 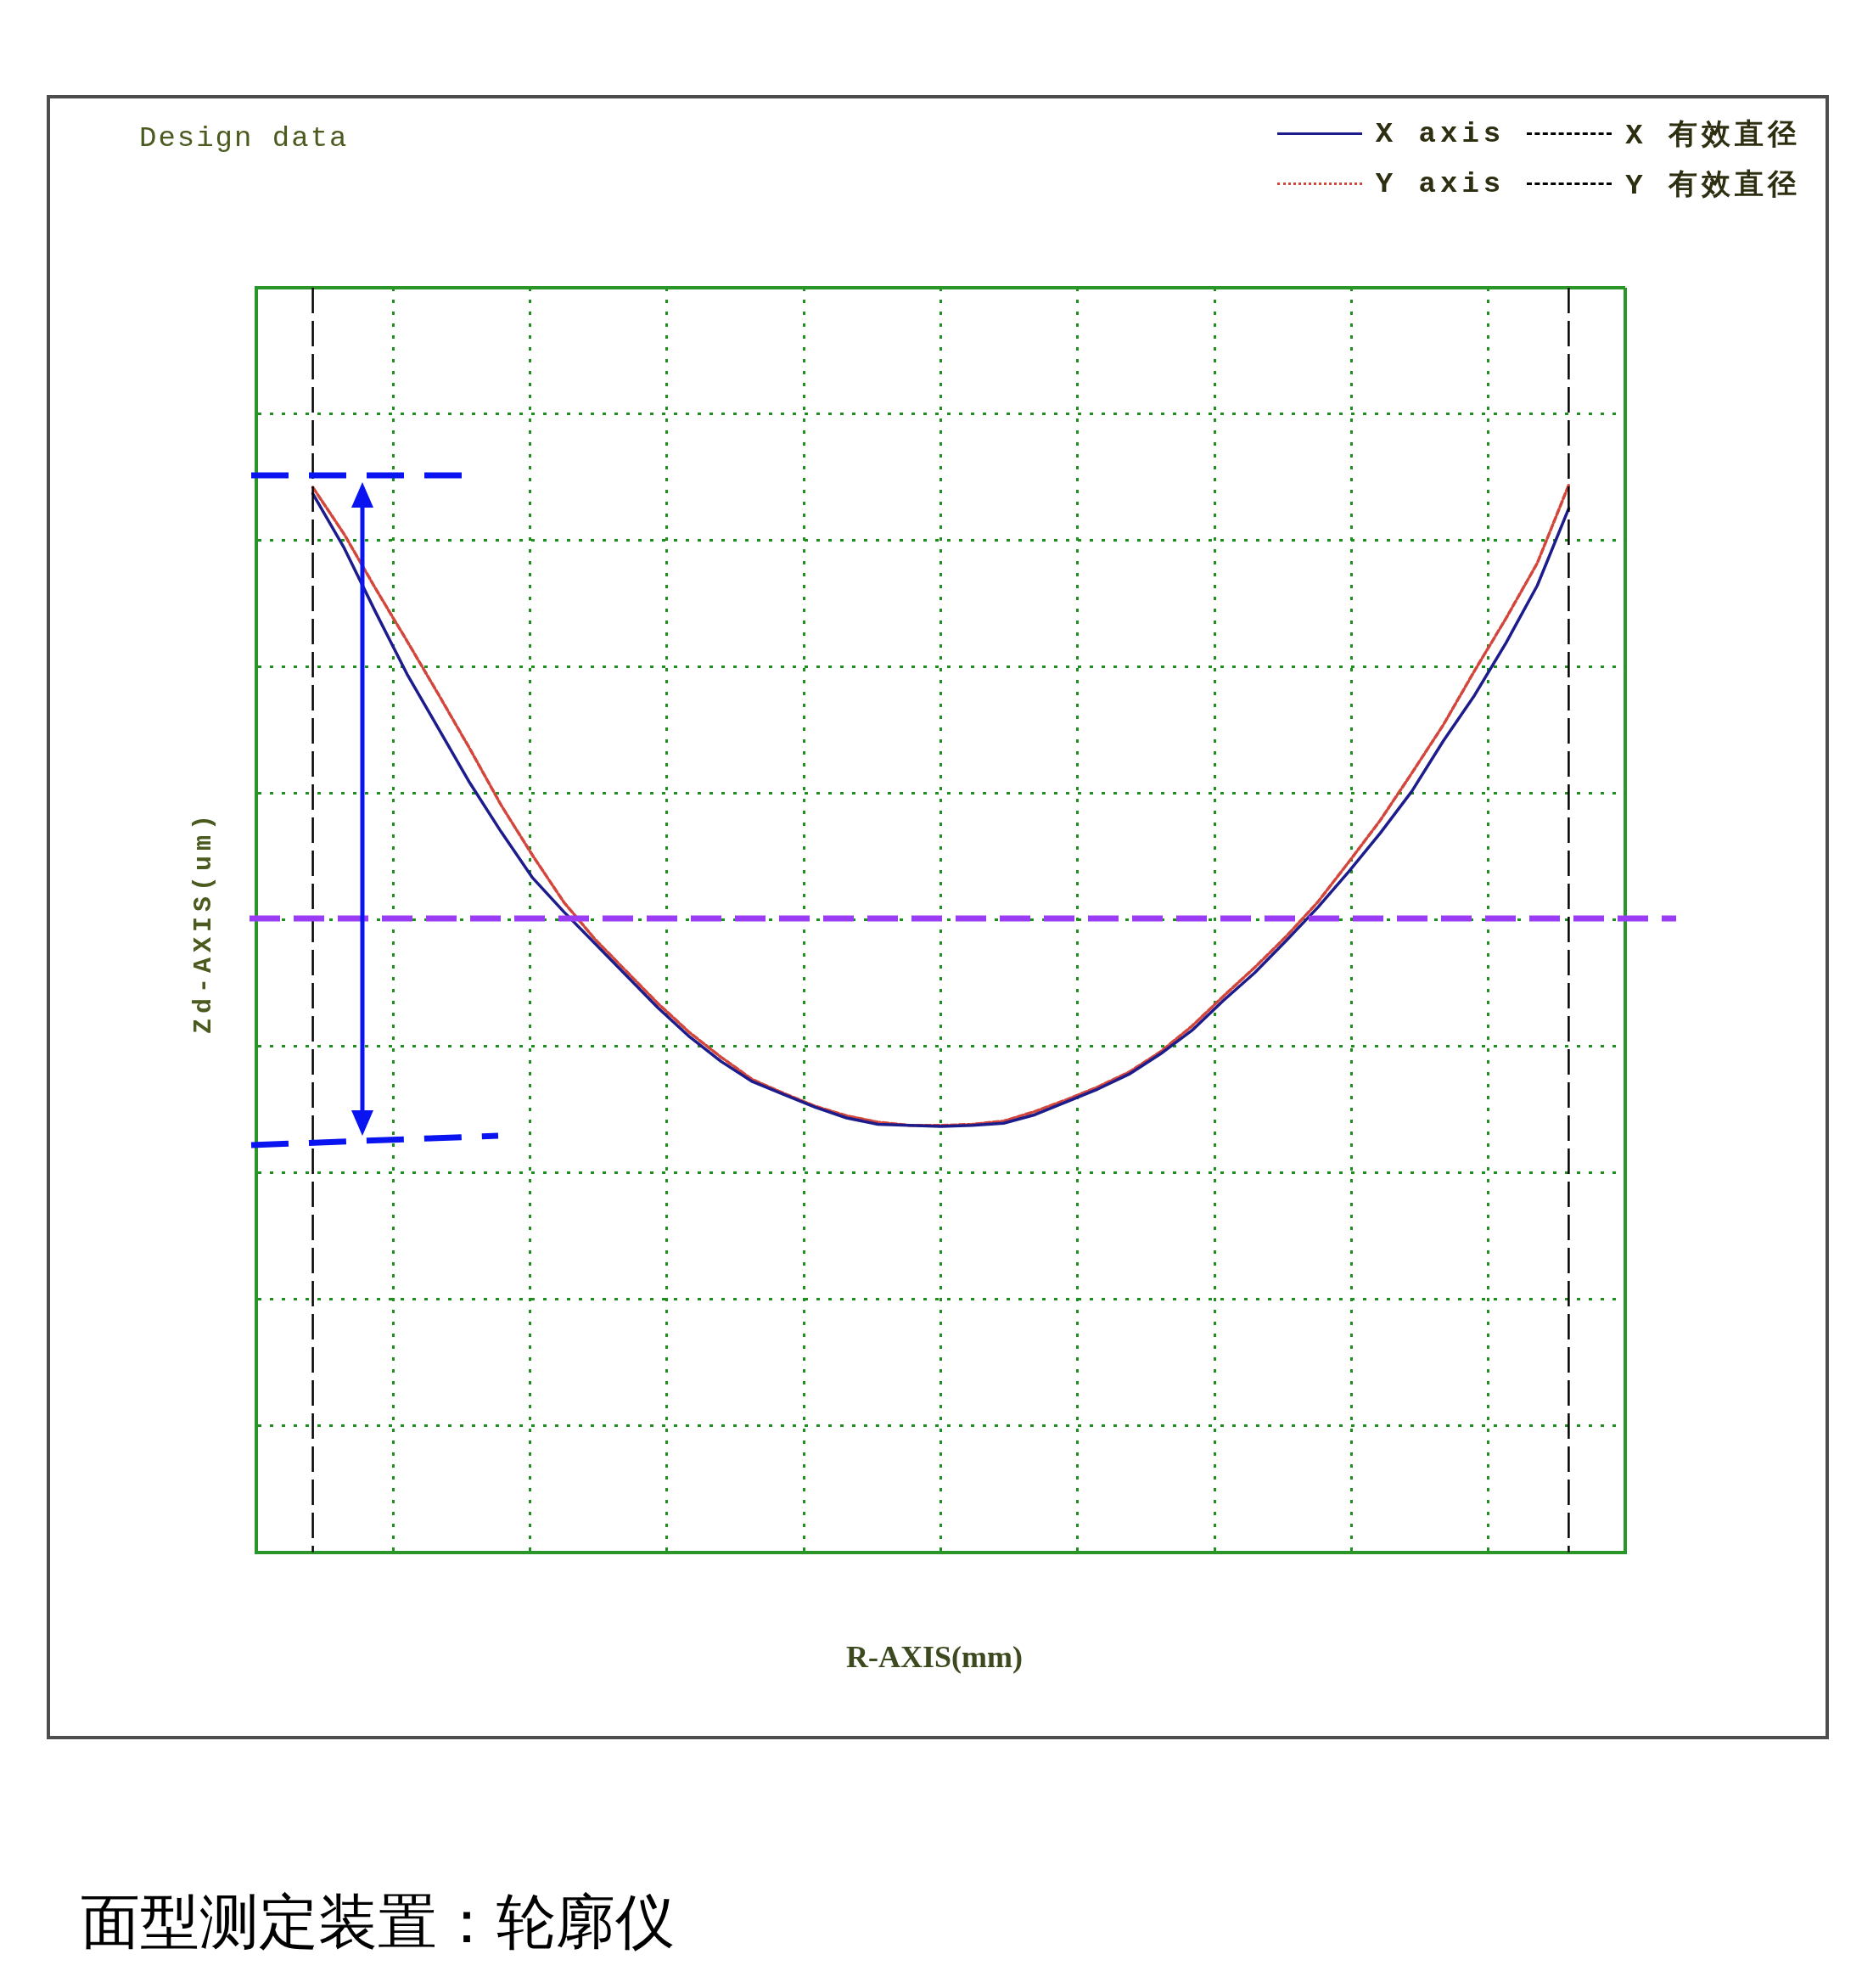 I want to click on text: 面型测定装置：轮廓仪, so click(x=378, y=1923).